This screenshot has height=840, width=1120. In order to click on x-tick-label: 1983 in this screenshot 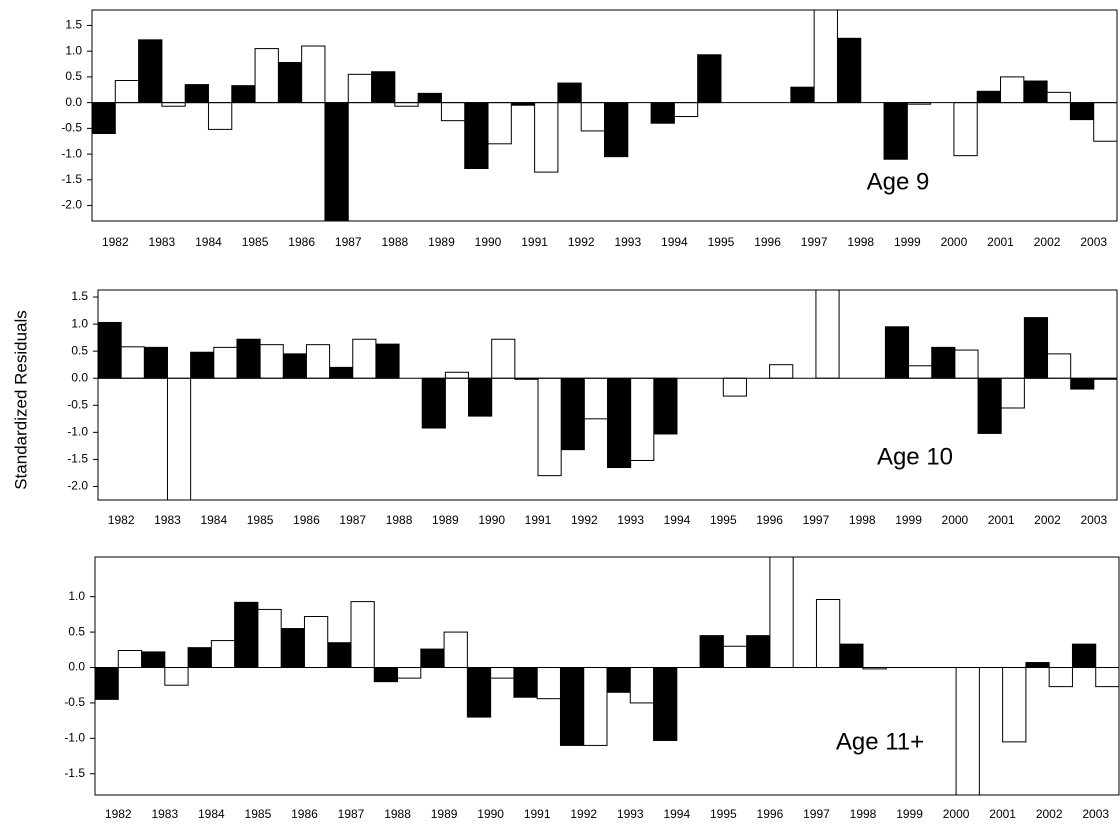, I will do `click(164, 814)`.